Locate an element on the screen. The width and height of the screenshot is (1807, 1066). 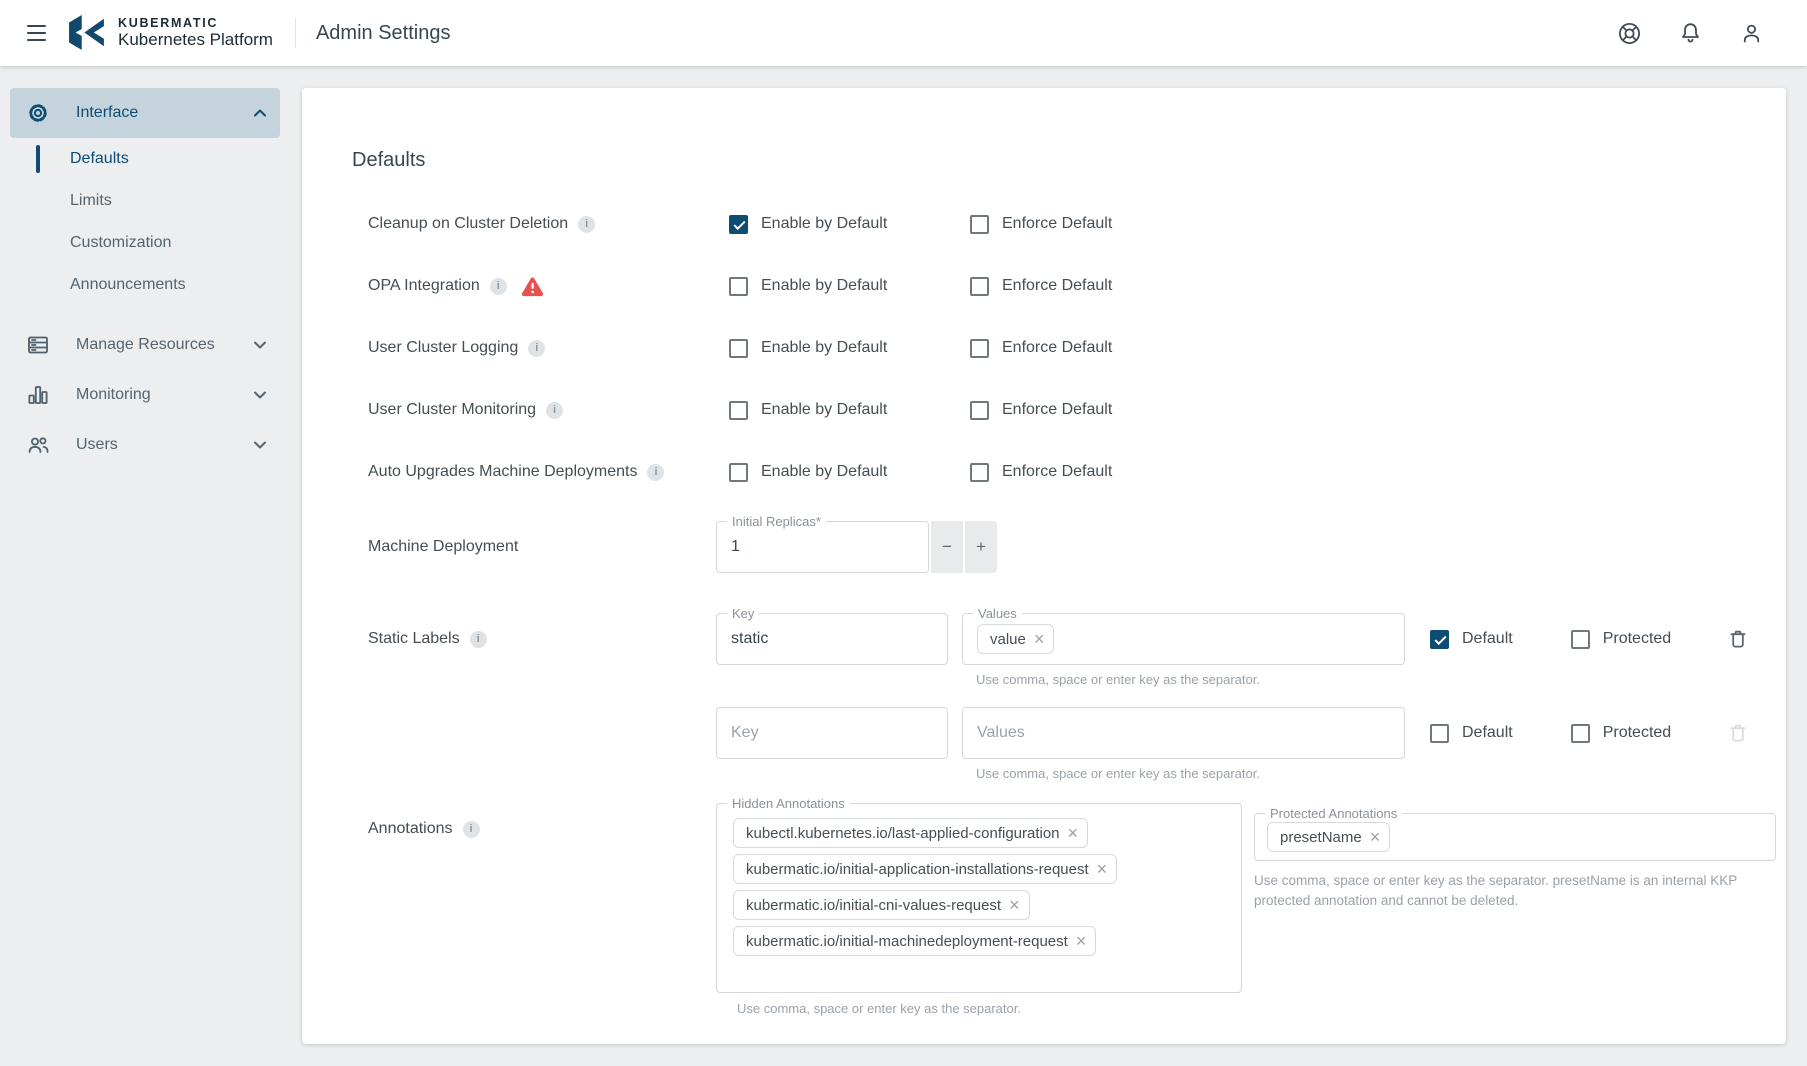
sidebar-item-defaults: Defaults is located at coordinates (145, 159).